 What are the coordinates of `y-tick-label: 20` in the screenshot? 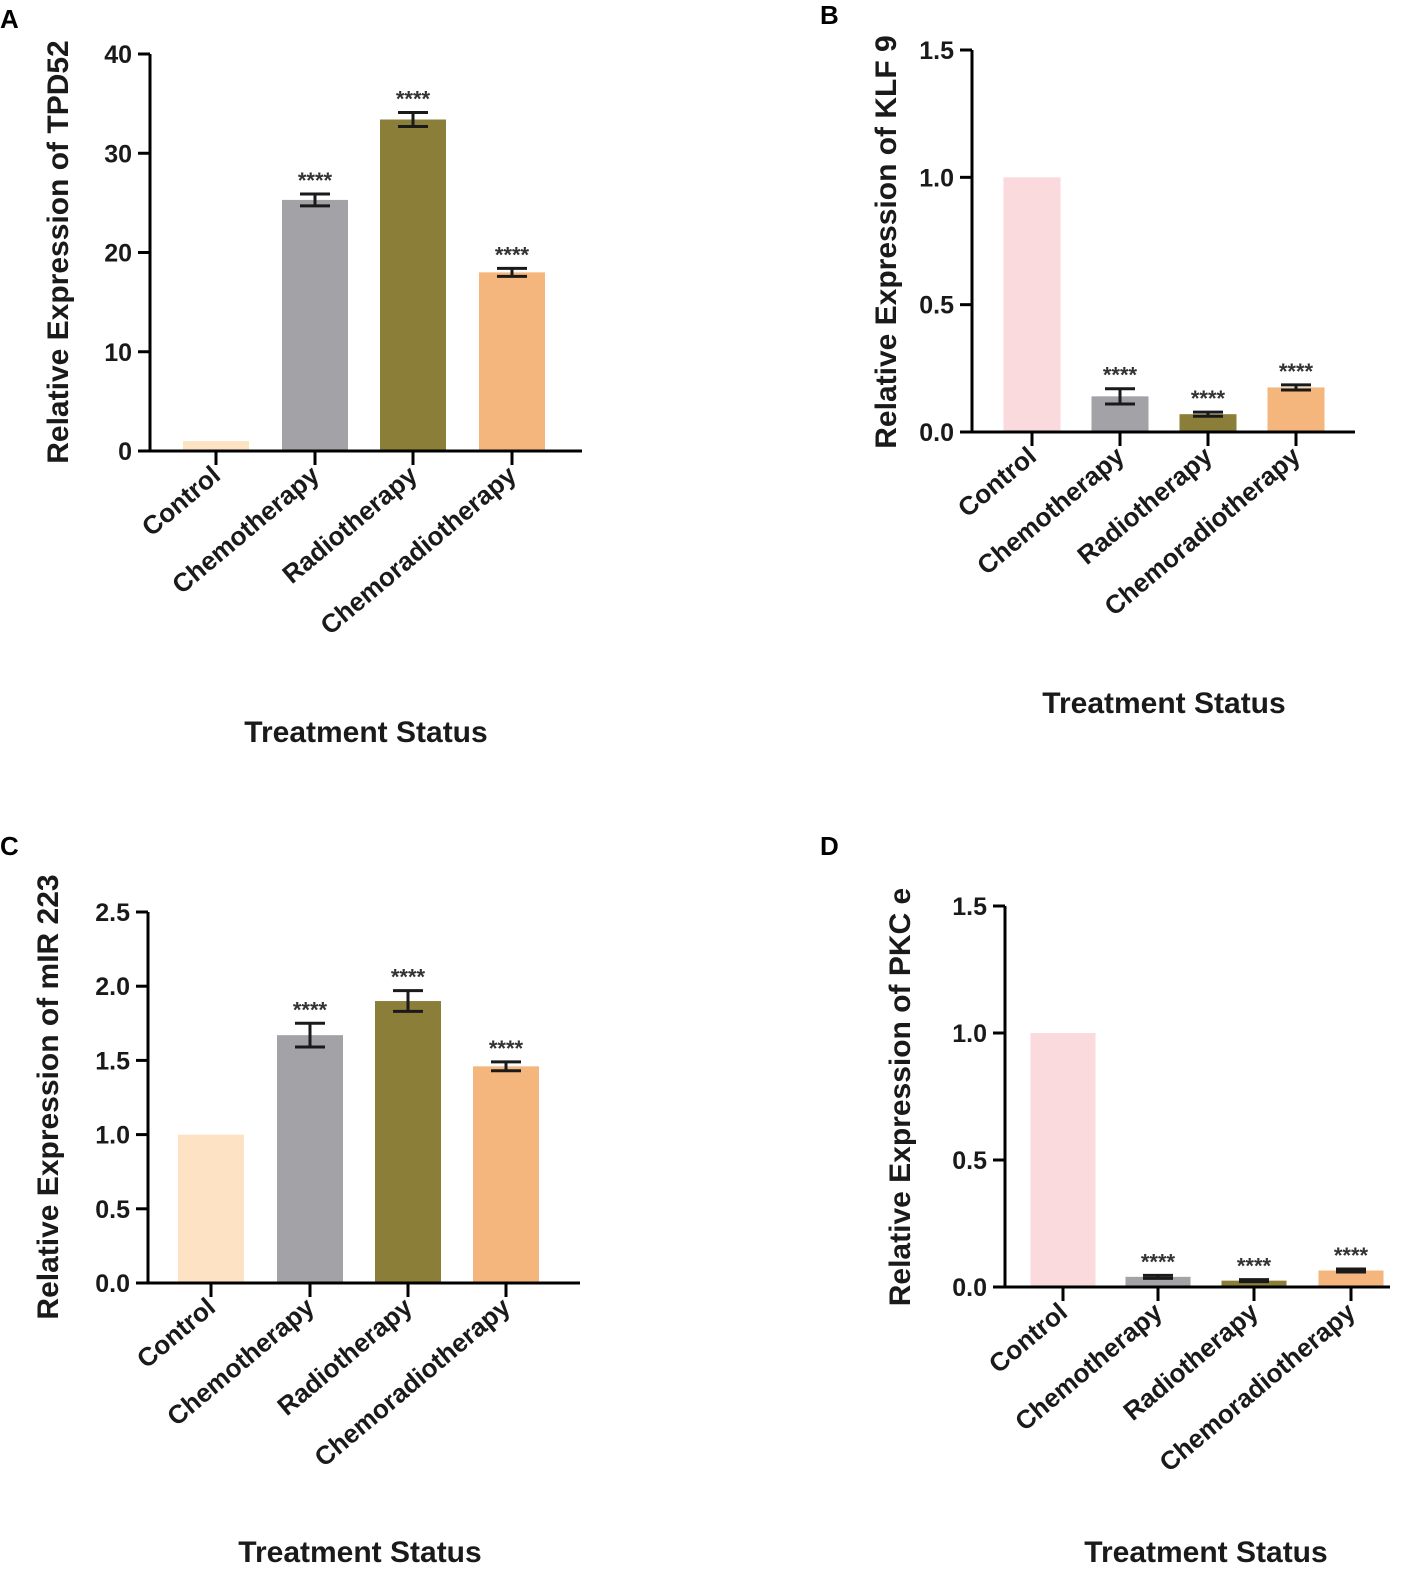 It's located at (118, 254).